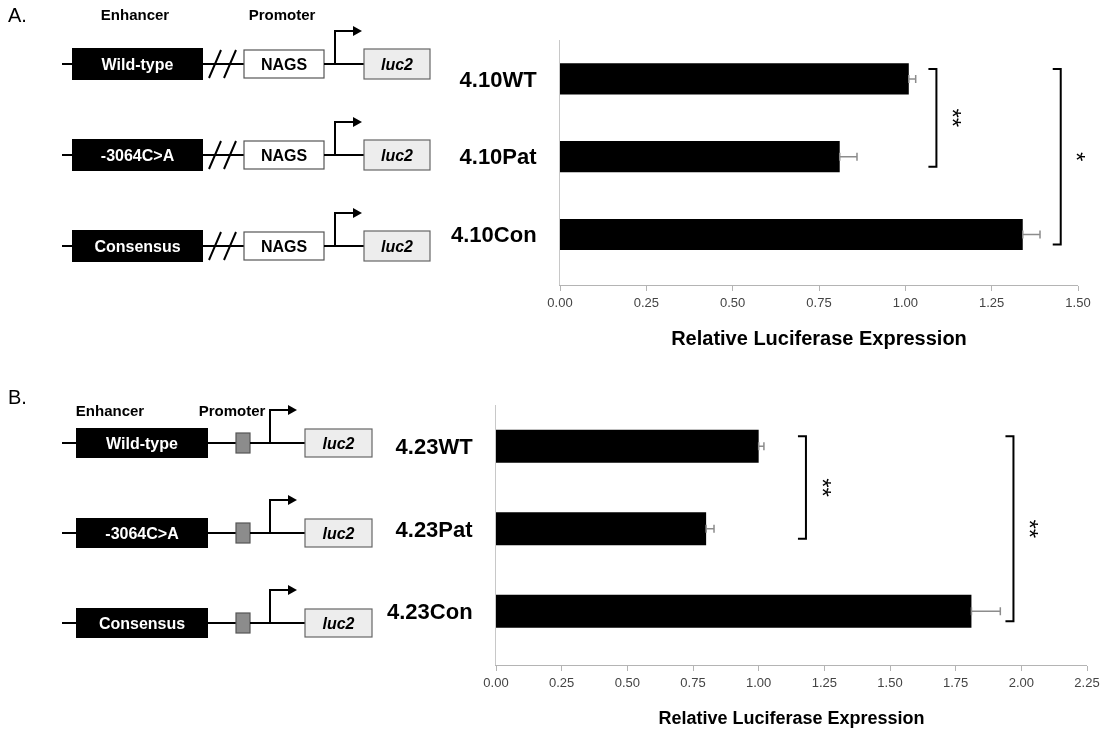 The height and width of the screenshot is (742, 1102). Describe the element at coordinates (246, 53) in the screenshot. I see `gene-construct-diagram: Wild-type NAGS luc2` at that location.